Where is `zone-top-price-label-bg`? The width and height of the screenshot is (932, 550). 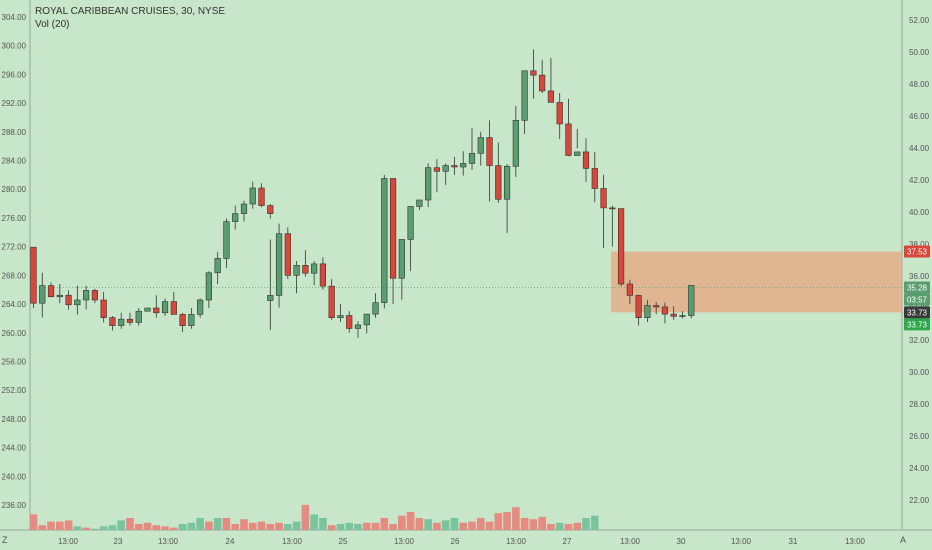 zone-top-price-label-bg is located at coordinates (917, 251).